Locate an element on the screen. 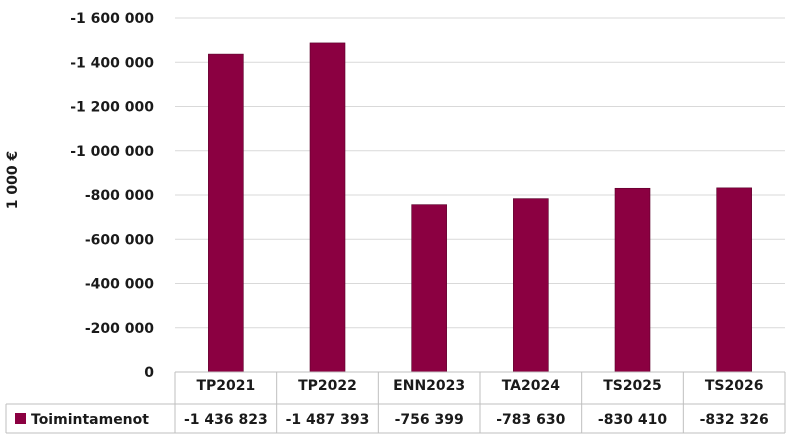 This screenshot has height=437, width=795. data-label: -756 399 is located at coordinates (429, 420).